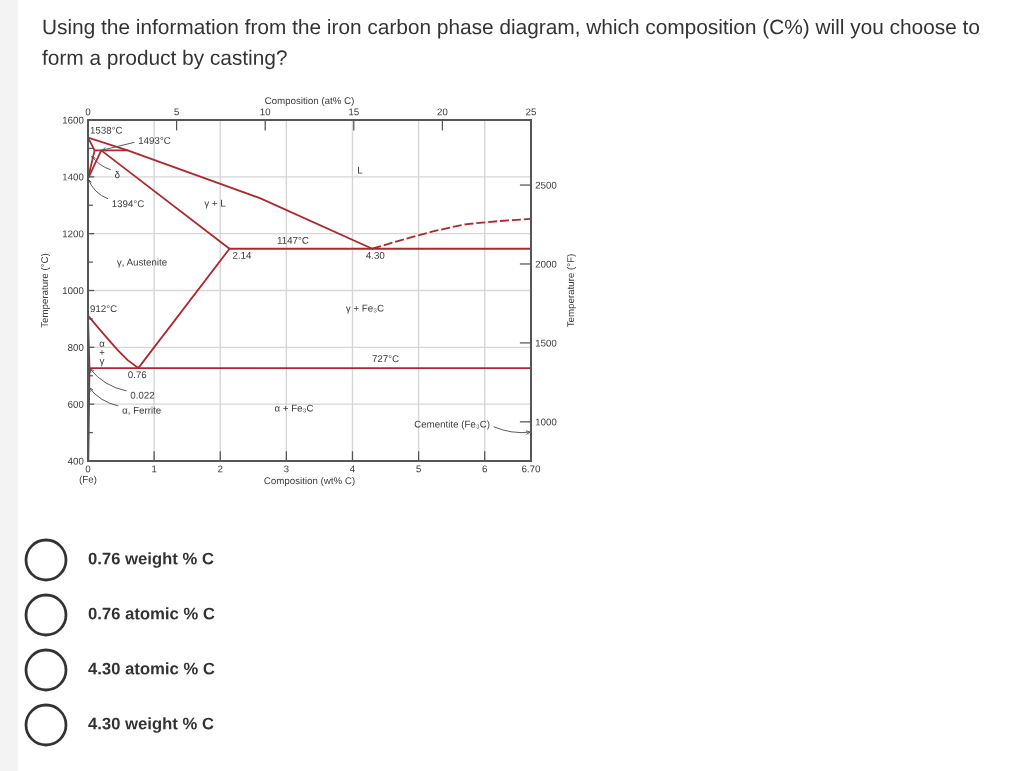 The image size is (1024, 771). I want to click on x2-axis-title: Composition (at% C), so click(309, 101).